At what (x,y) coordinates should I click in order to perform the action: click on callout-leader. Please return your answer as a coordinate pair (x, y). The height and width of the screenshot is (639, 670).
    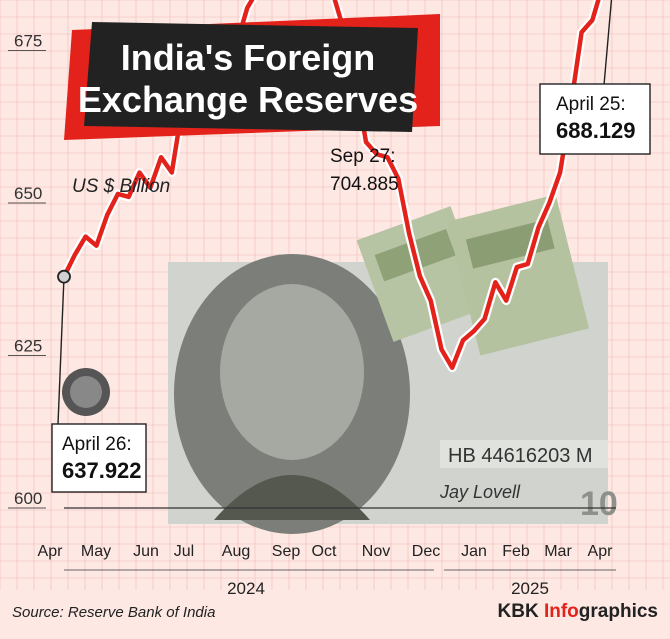
    Looking at the image, I should click on (61, 350).